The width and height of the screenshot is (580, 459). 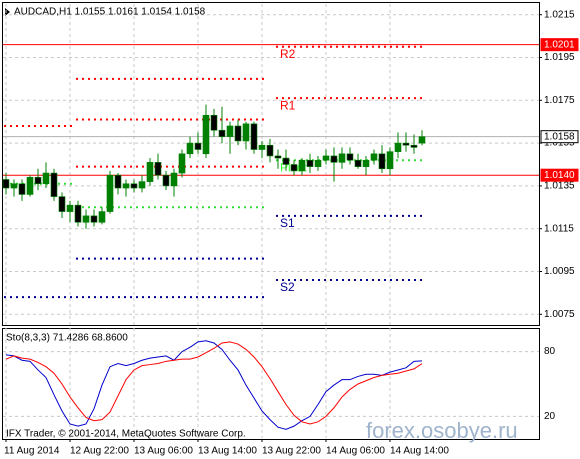 What do you see at coordinates (288, 54) in the screenshot?
I see `pivot-label: R2` at bounding box center [288, 54].